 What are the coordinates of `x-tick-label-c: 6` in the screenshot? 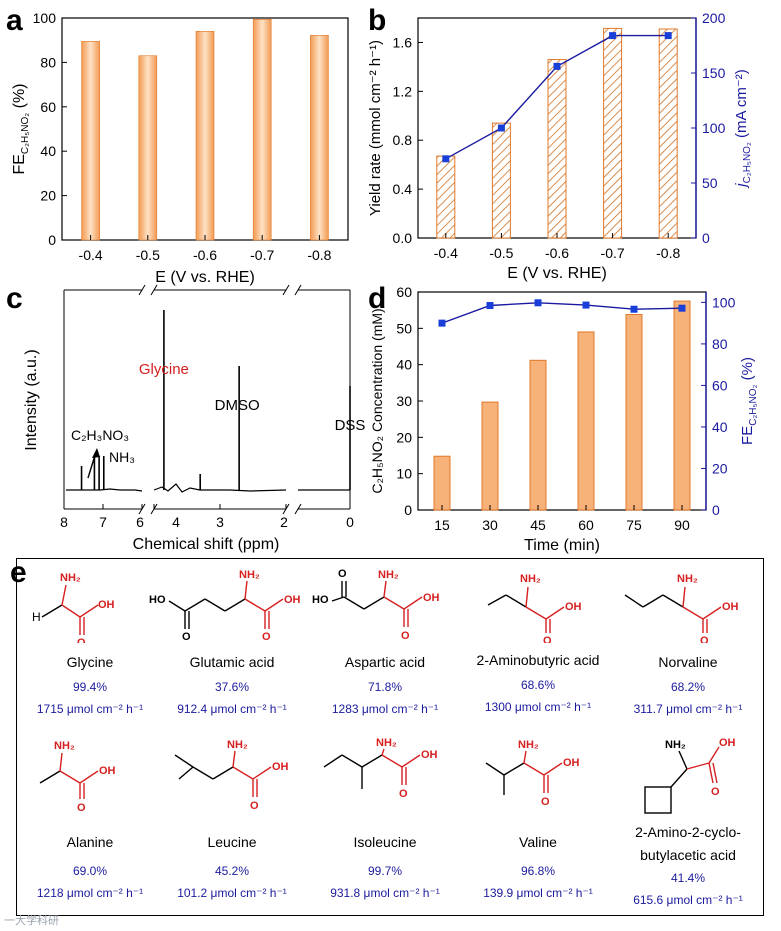 It's located at (140, 522).